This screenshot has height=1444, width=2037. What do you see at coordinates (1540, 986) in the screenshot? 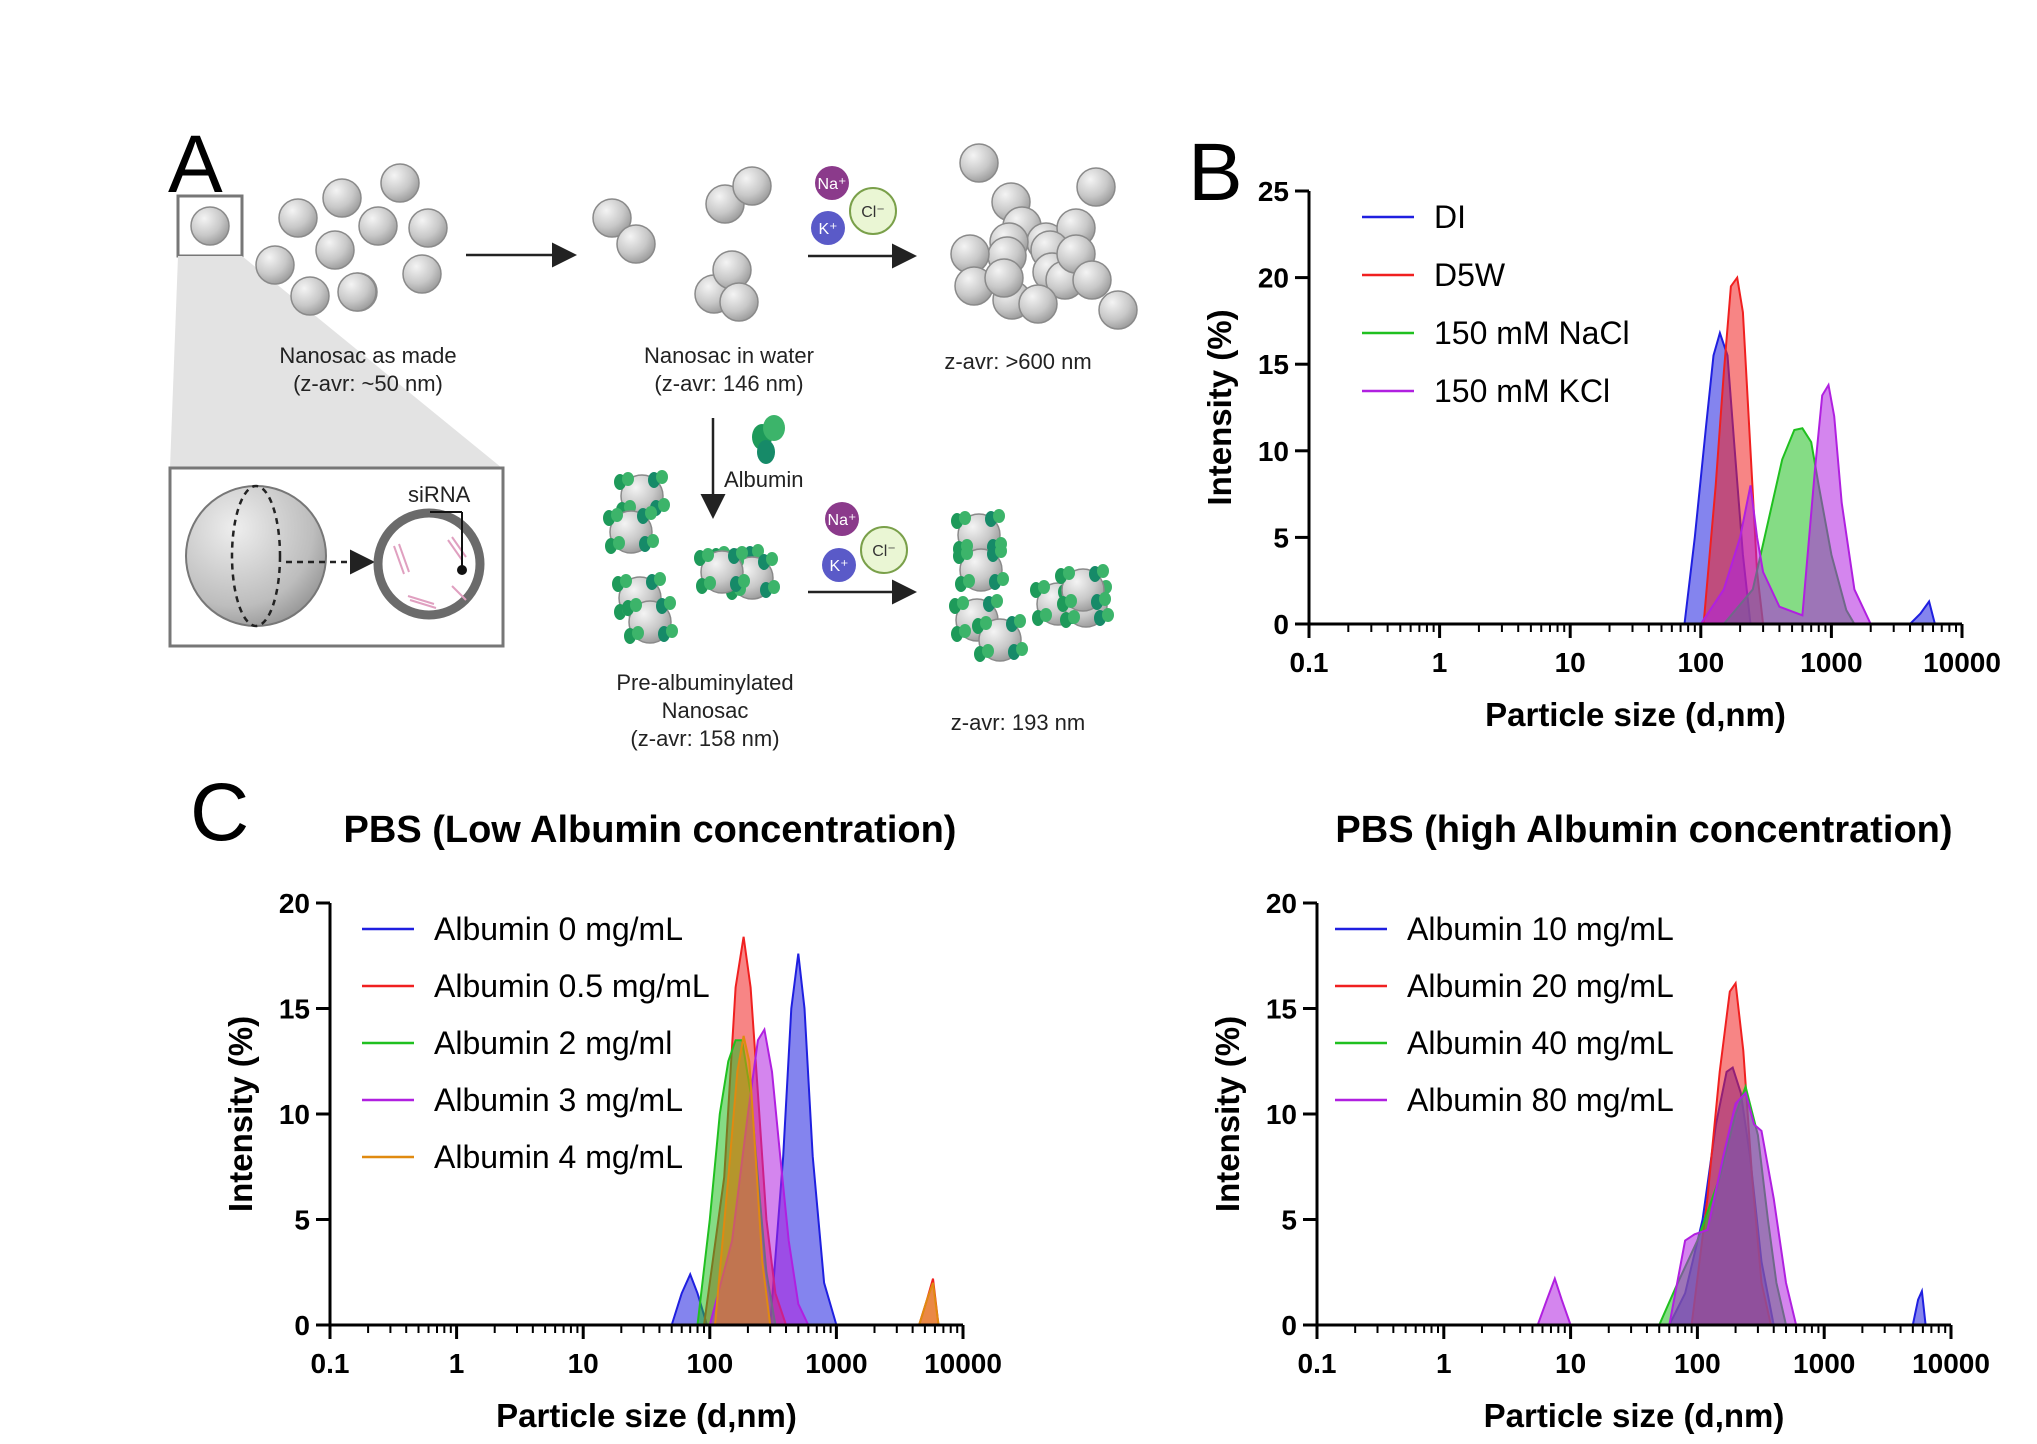
I see `legend-label: Albumin 20 mg/mL` at bounding box center [1540, 986].